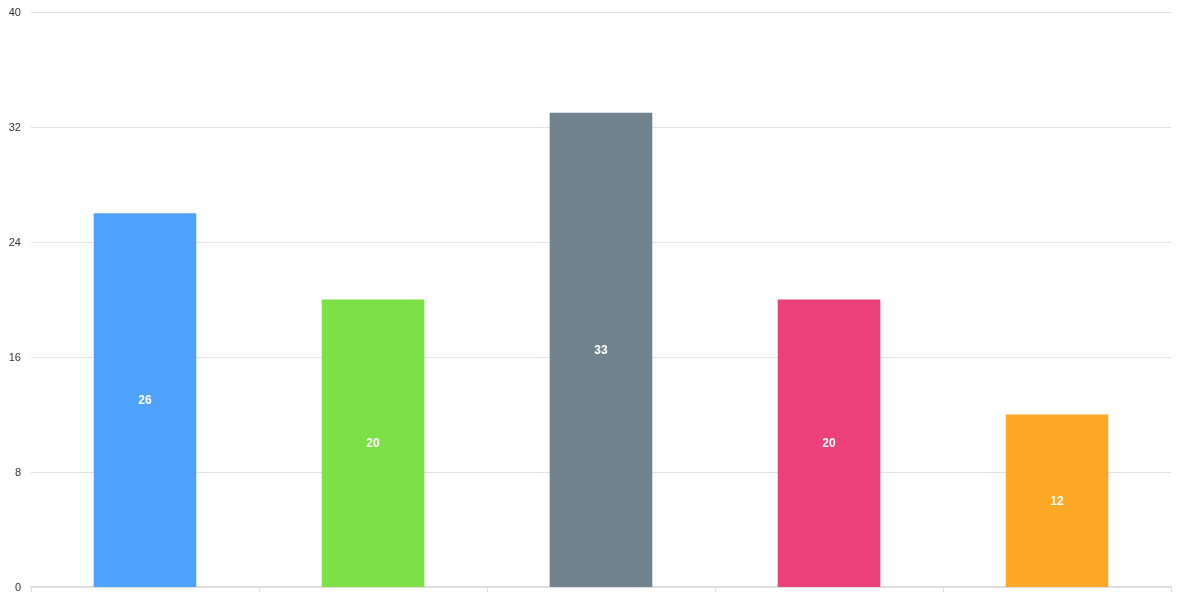 The image size is (1177, 598). What do you see at coordinates (14, 127) in the screenshot?
I see `y-tick-label: 32` at bounding box center [14, 127].